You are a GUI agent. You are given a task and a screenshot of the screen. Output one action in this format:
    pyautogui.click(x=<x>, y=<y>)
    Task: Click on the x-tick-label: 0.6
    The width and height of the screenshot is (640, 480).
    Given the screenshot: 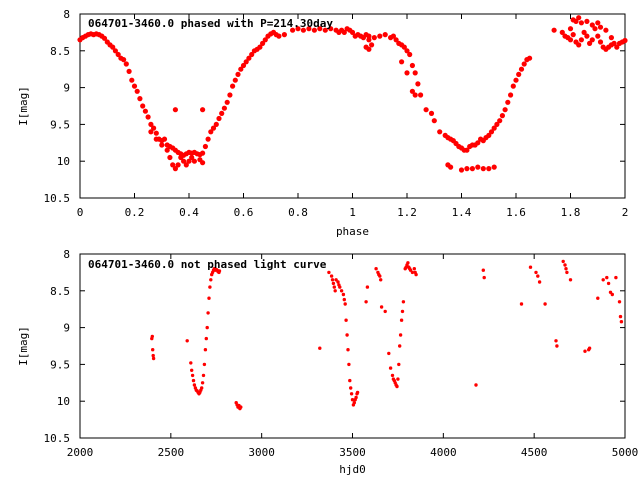 What is the action you would take?
    pyautogui.click(x=244, y=212)
    